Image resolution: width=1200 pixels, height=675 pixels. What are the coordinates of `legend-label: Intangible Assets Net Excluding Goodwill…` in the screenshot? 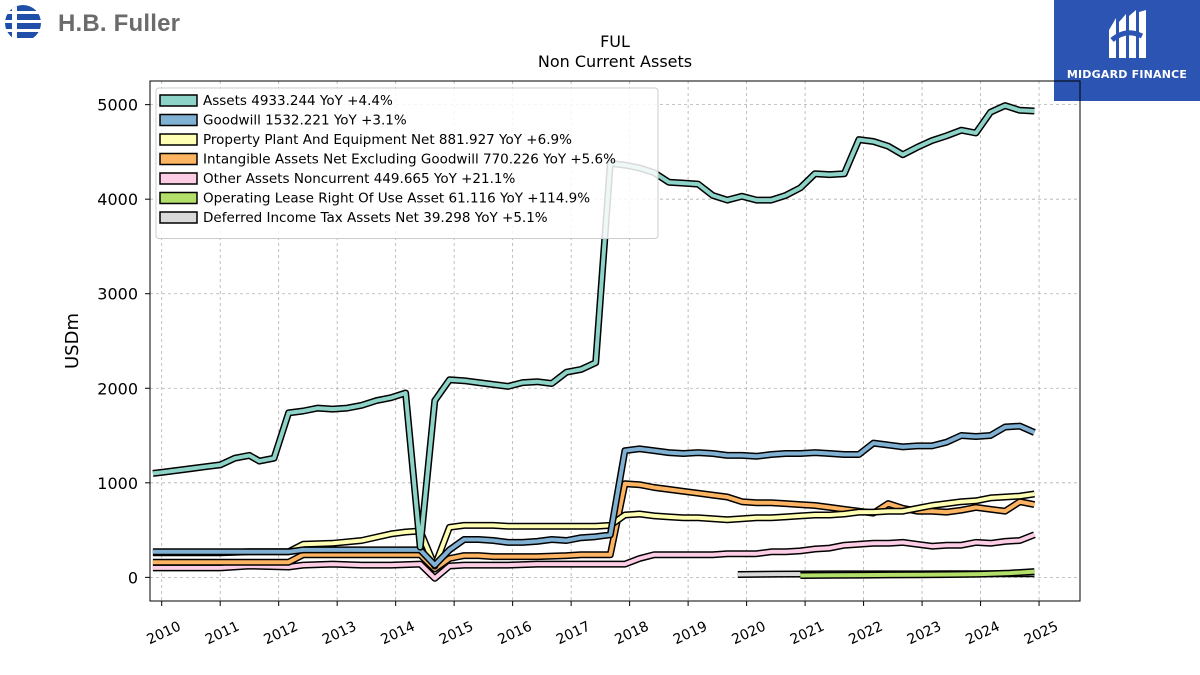 It's located at (409, 160).